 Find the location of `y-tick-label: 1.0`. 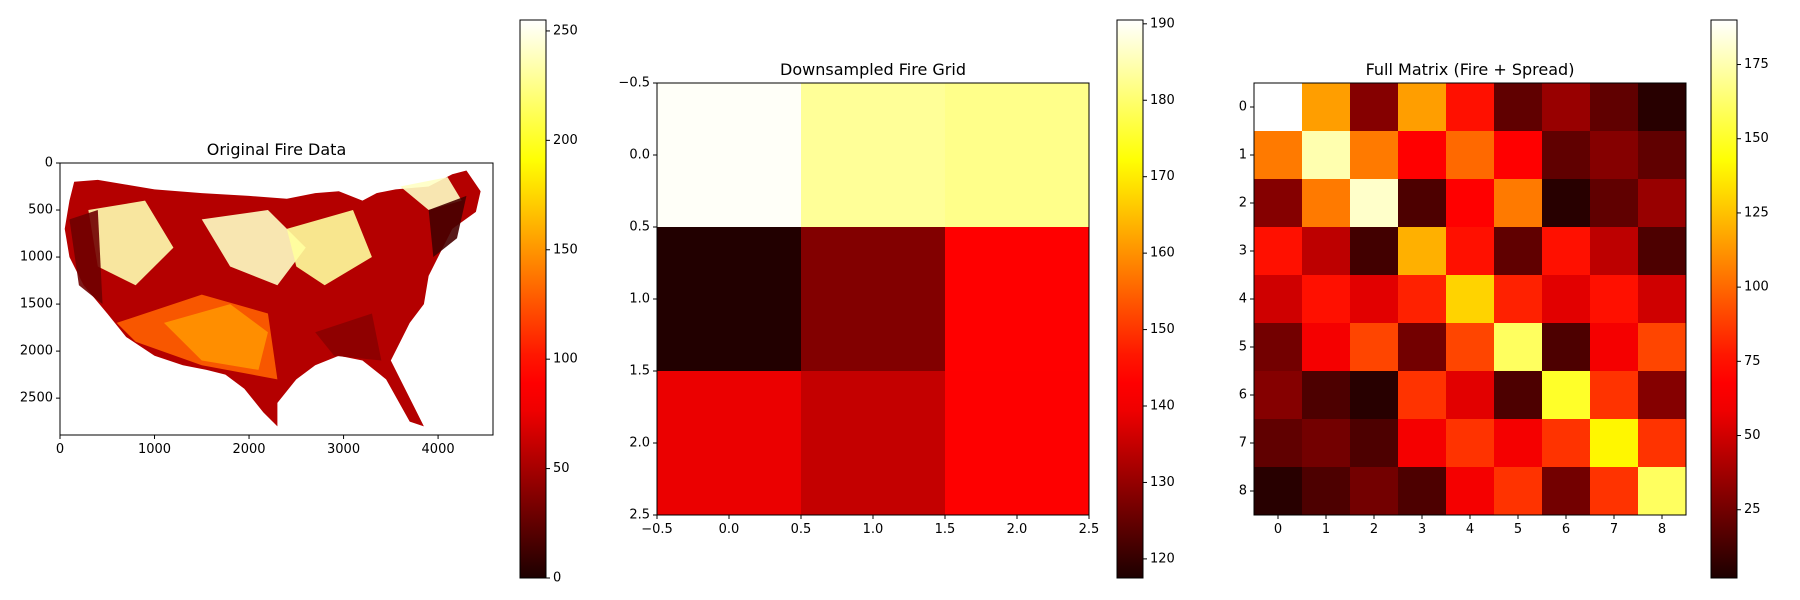

y-tick-label: 1.0 is located at coordinates (639, 299).